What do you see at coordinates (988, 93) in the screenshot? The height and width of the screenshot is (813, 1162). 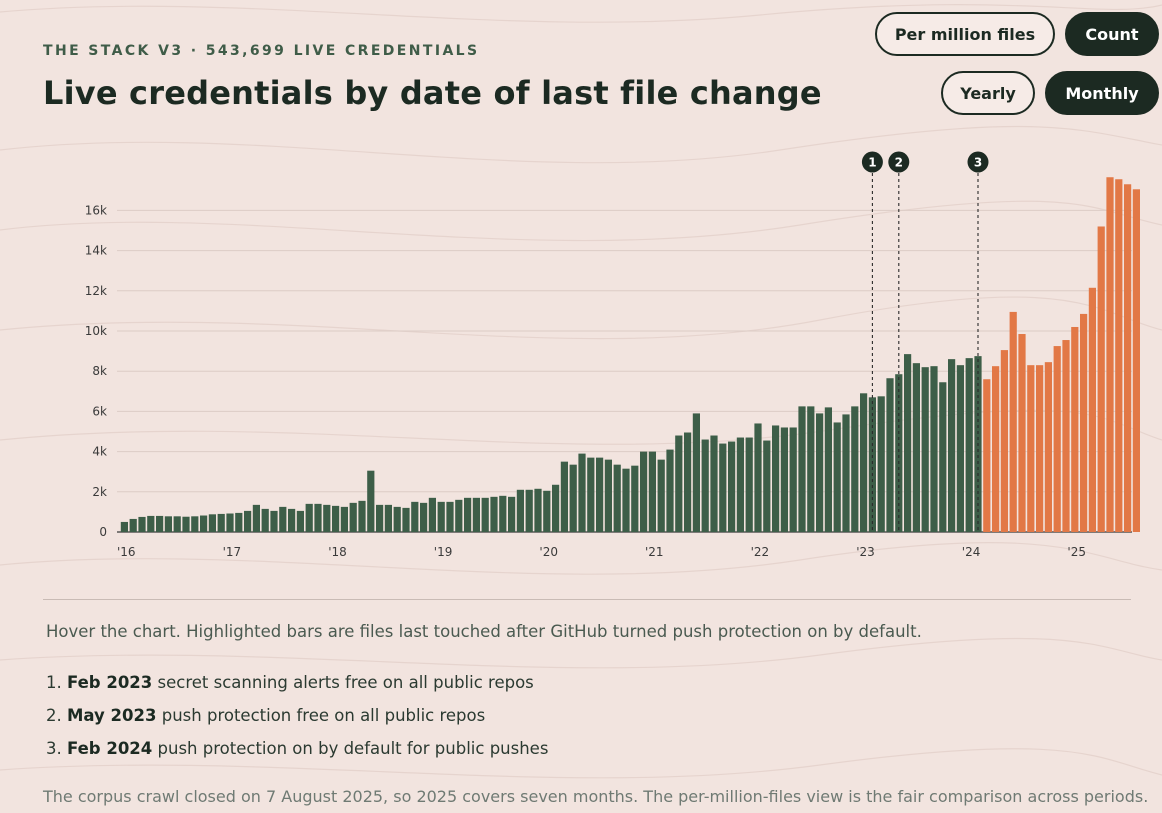 I see `yearly-button: Yearly` at bounding box center [988, 93].